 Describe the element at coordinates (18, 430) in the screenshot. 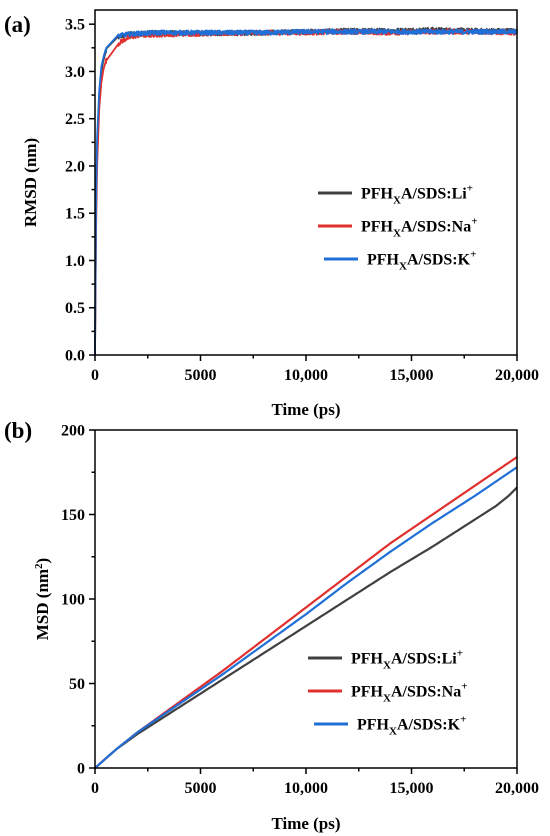

I see `panel-label: (b)` at that location.